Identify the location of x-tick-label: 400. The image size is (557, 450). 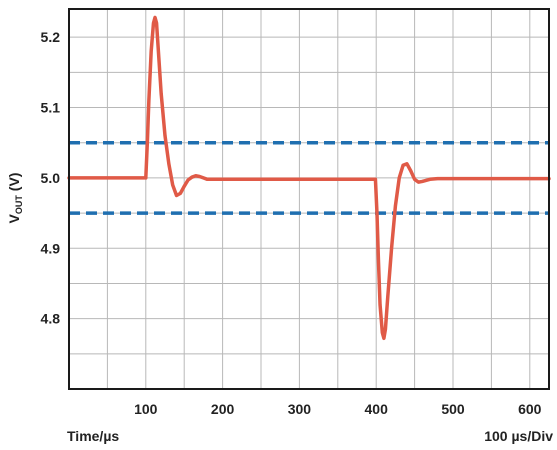
(377, 409).